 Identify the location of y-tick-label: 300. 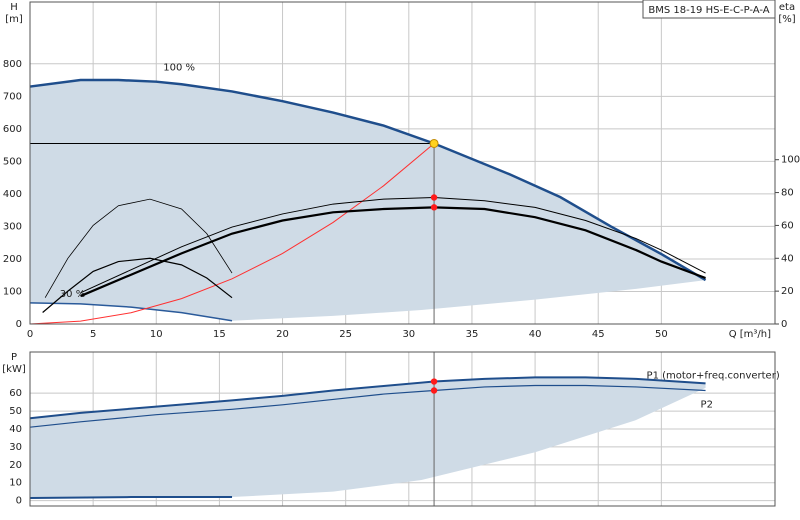
(12, 226).